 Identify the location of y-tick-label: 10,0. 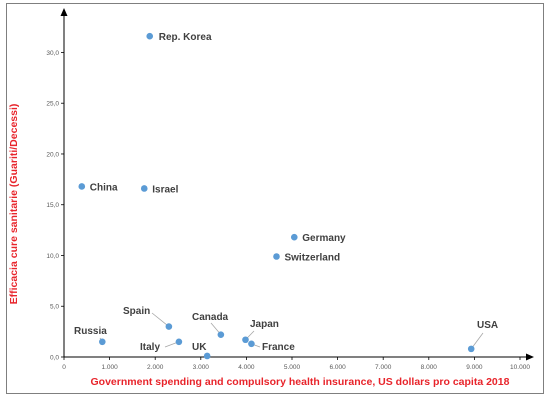
(52, 256).